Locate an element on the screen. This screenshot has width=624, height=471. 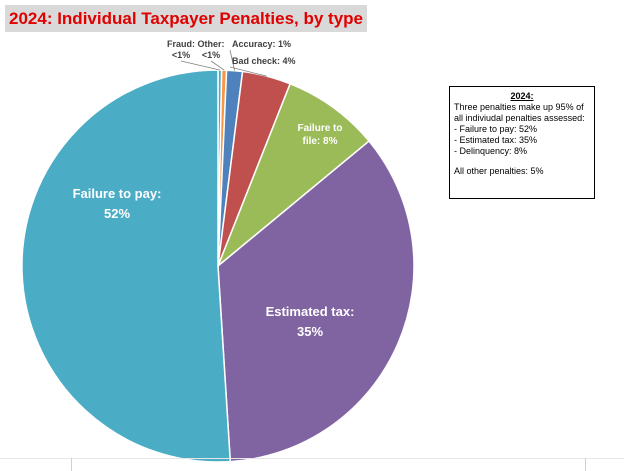
sheet-divider is located at coordinates (312, 458).